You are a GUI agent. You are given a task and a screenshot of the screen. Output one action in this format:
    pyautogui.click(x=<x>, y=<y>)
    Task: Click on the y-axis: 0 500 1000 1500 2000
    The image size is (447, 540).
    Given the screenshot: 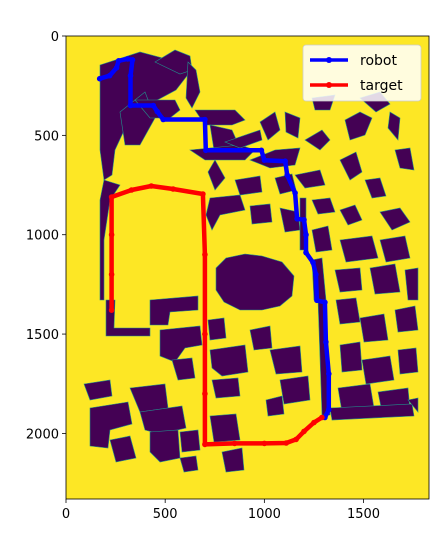 What is the action you would take?
    pyautogui.click(x=46, y=236)
    